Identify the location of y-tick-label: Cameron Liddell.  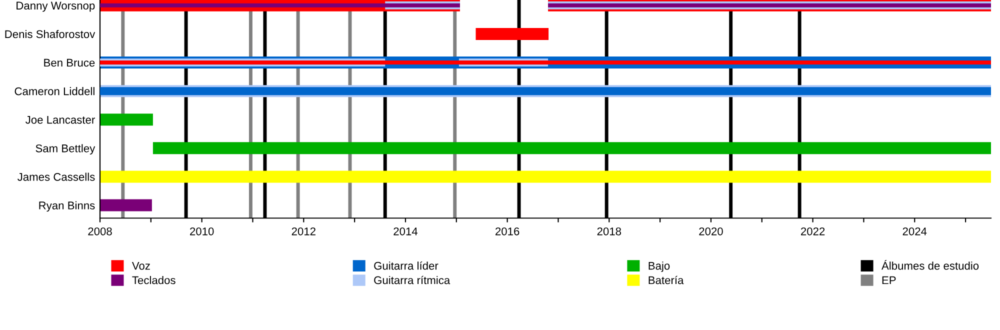
(54, 91).